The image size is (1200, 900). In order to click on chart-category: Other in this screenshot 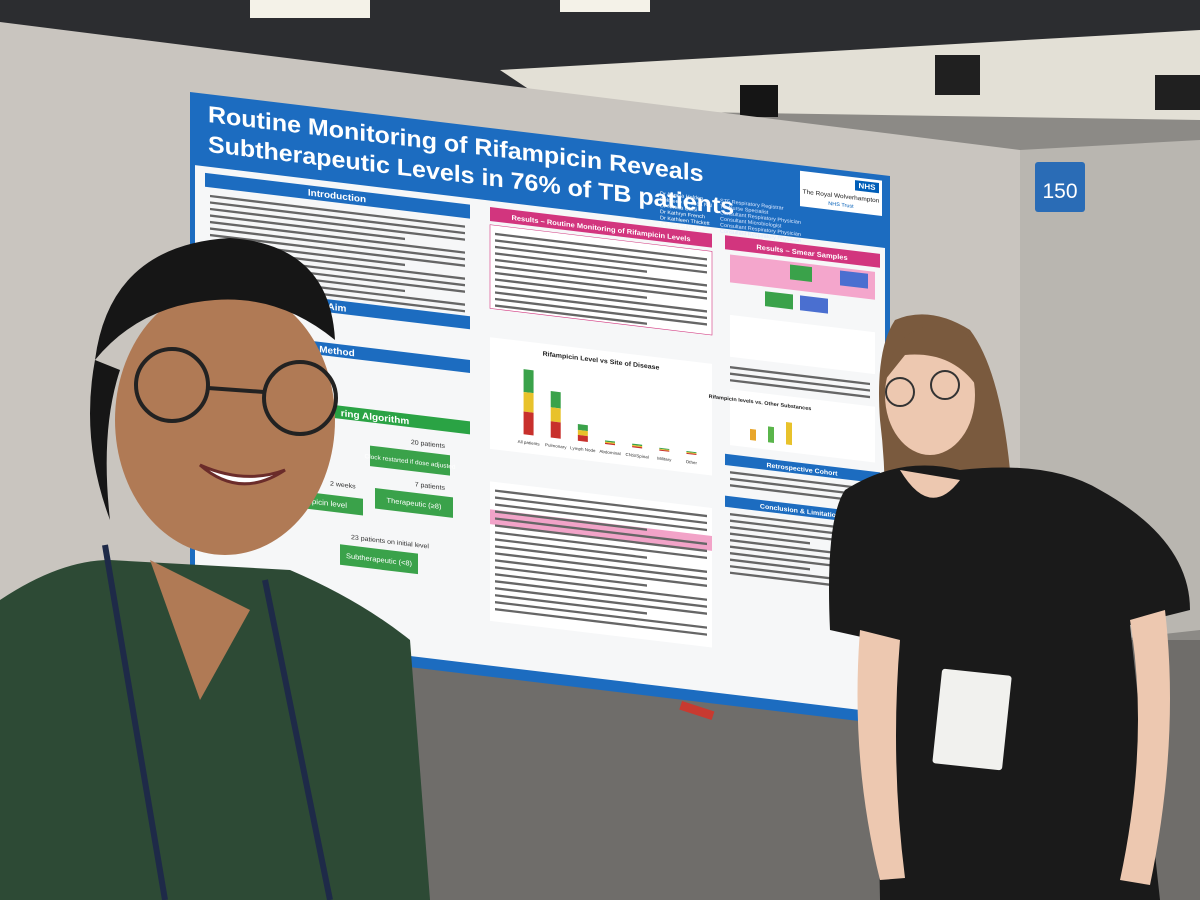, I will do `click(692, 462)`.